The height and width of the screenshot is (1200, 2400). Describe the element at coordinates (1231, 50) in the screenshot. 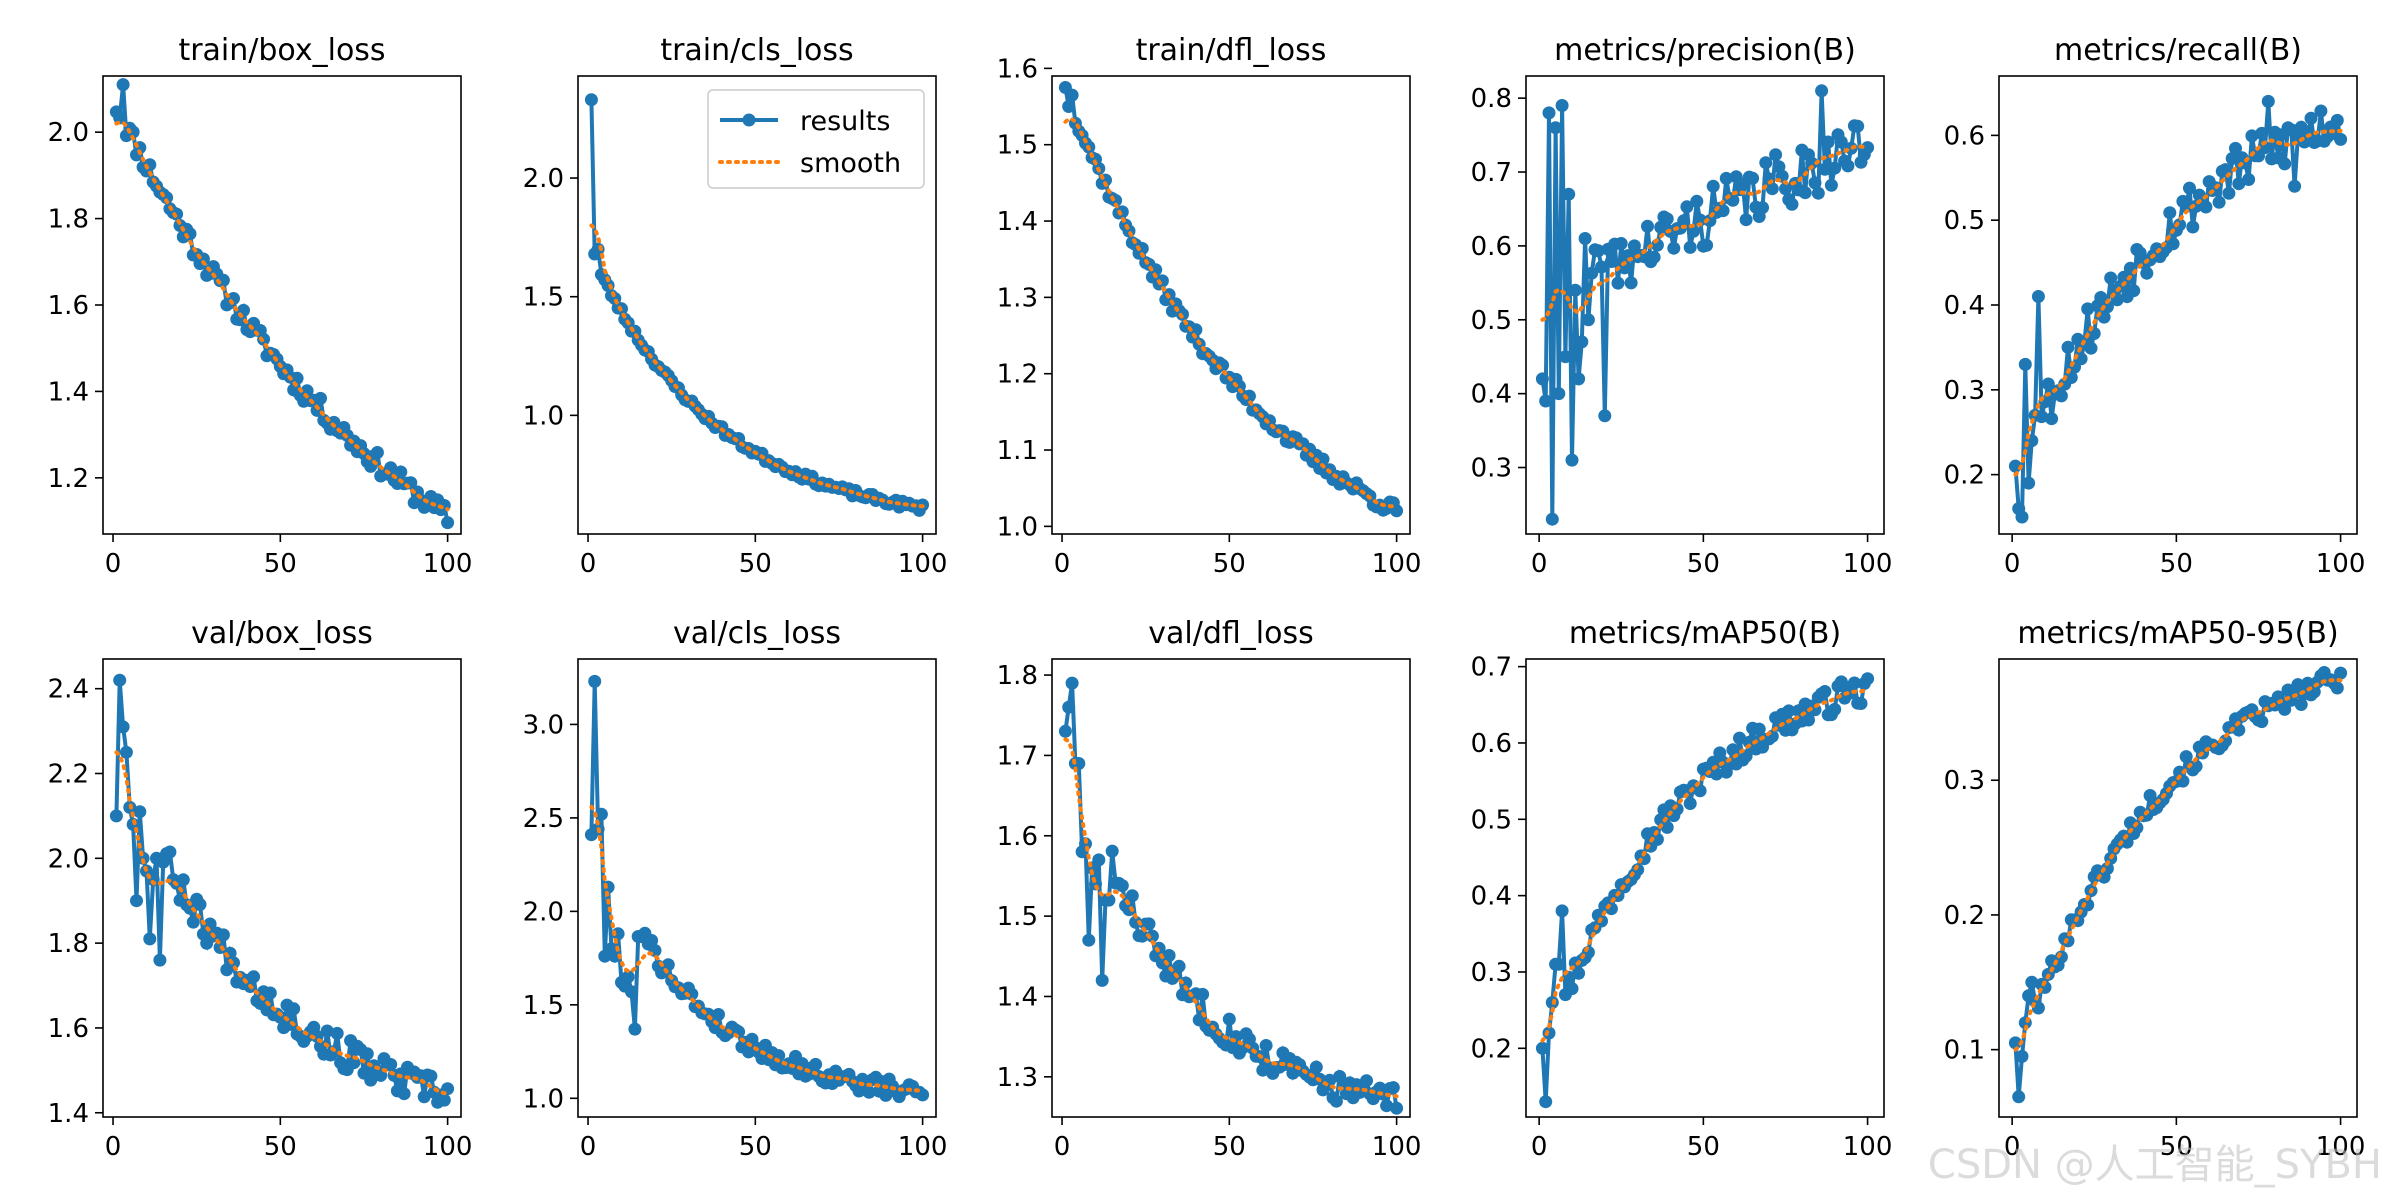

I see `panel-title: train/dfl_loss` at that location.